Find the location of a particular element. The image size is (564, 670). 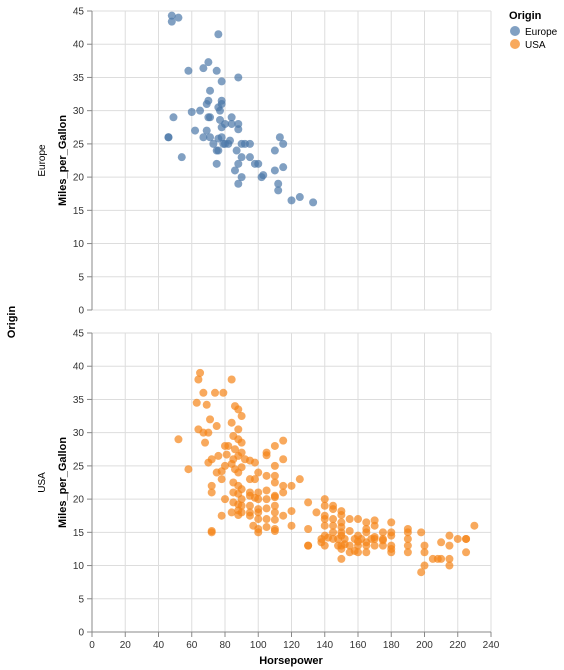

y-tick-label: 40 is located at coordinates (79, 367).